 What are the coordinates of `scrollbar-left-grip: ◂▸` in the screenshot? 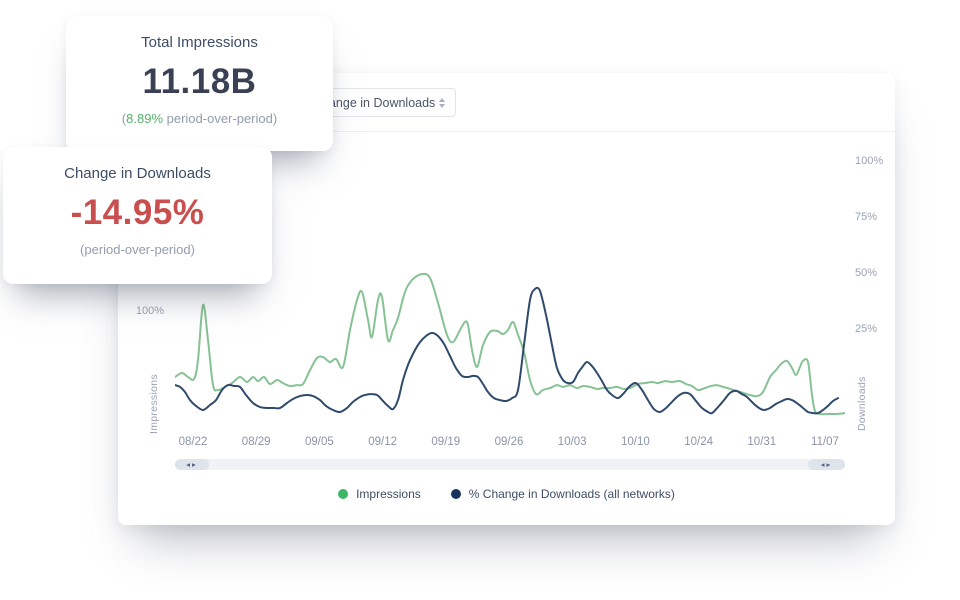 It's located at (192, 464).